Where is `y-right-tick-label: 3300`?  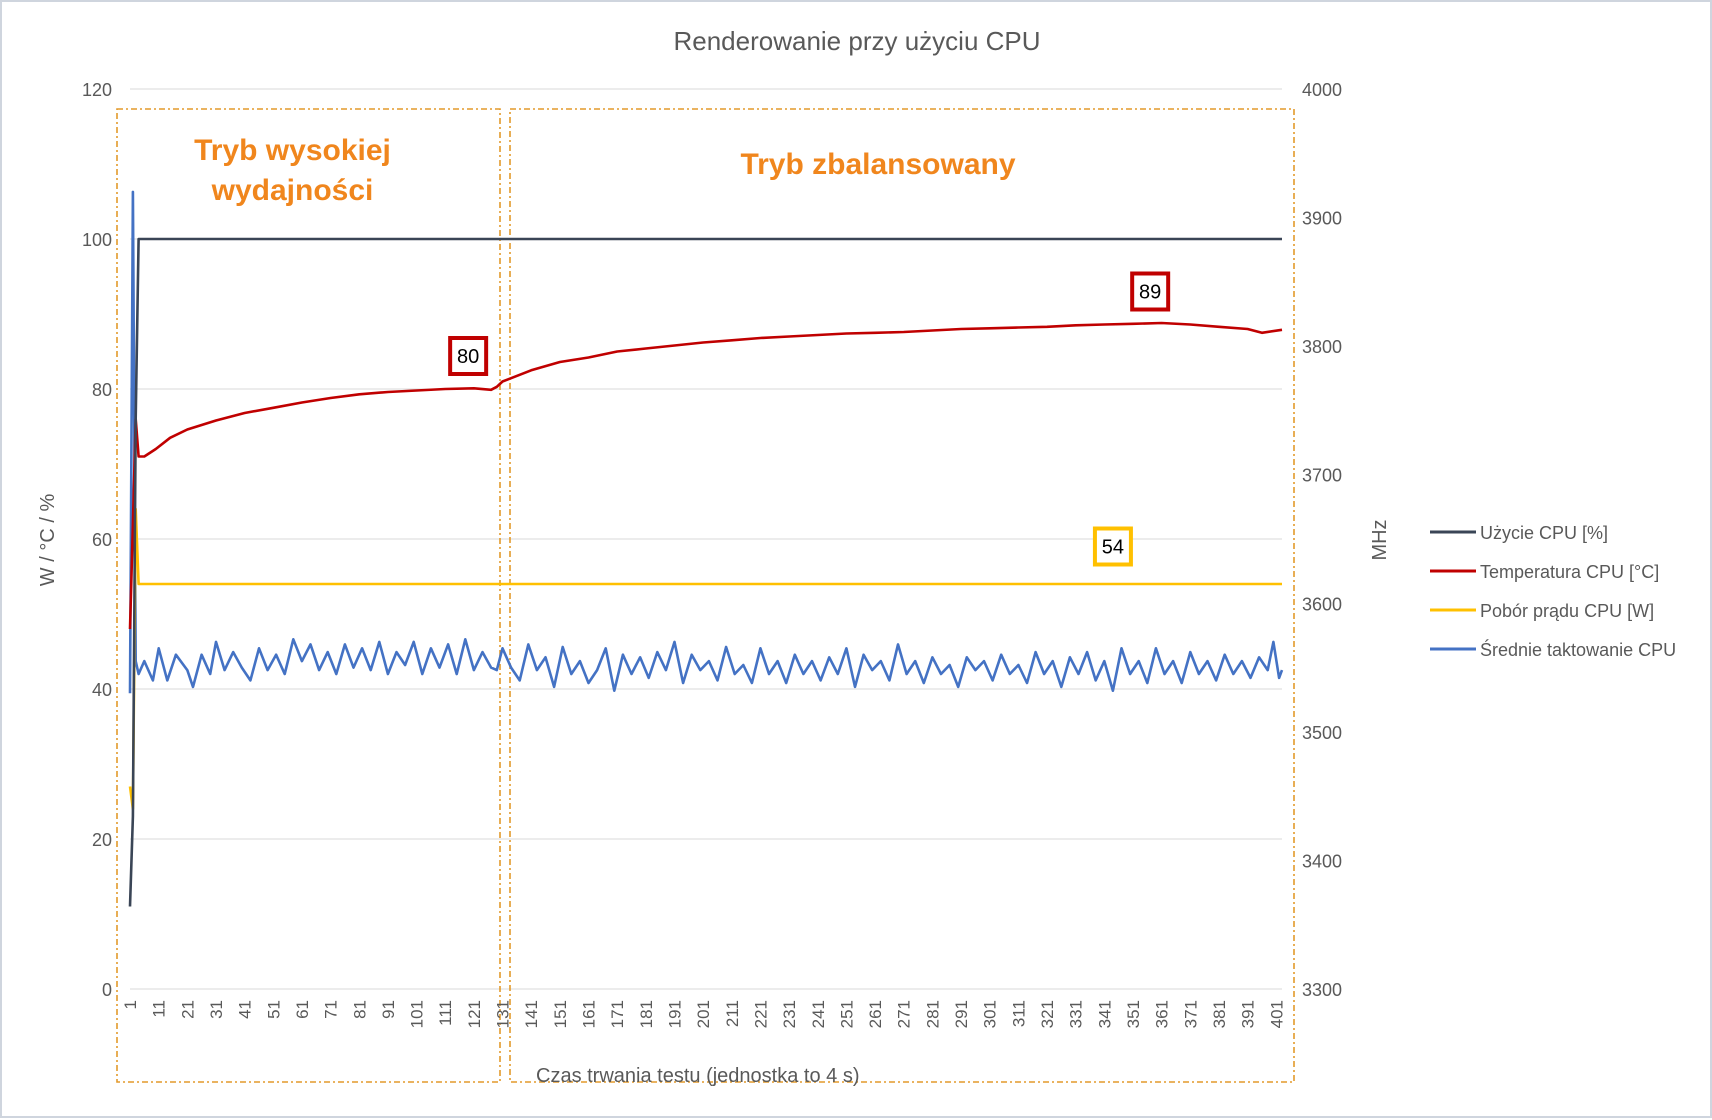
y-right-tick-label: 3300 is located at coordinates (1322, 990).